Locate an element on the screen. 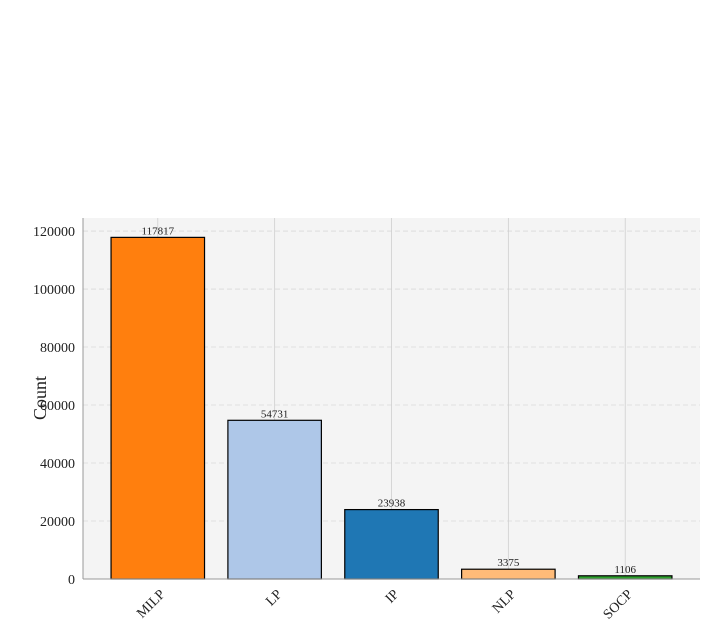  y-tick-label: 0 is located at coordinates (71, 580).